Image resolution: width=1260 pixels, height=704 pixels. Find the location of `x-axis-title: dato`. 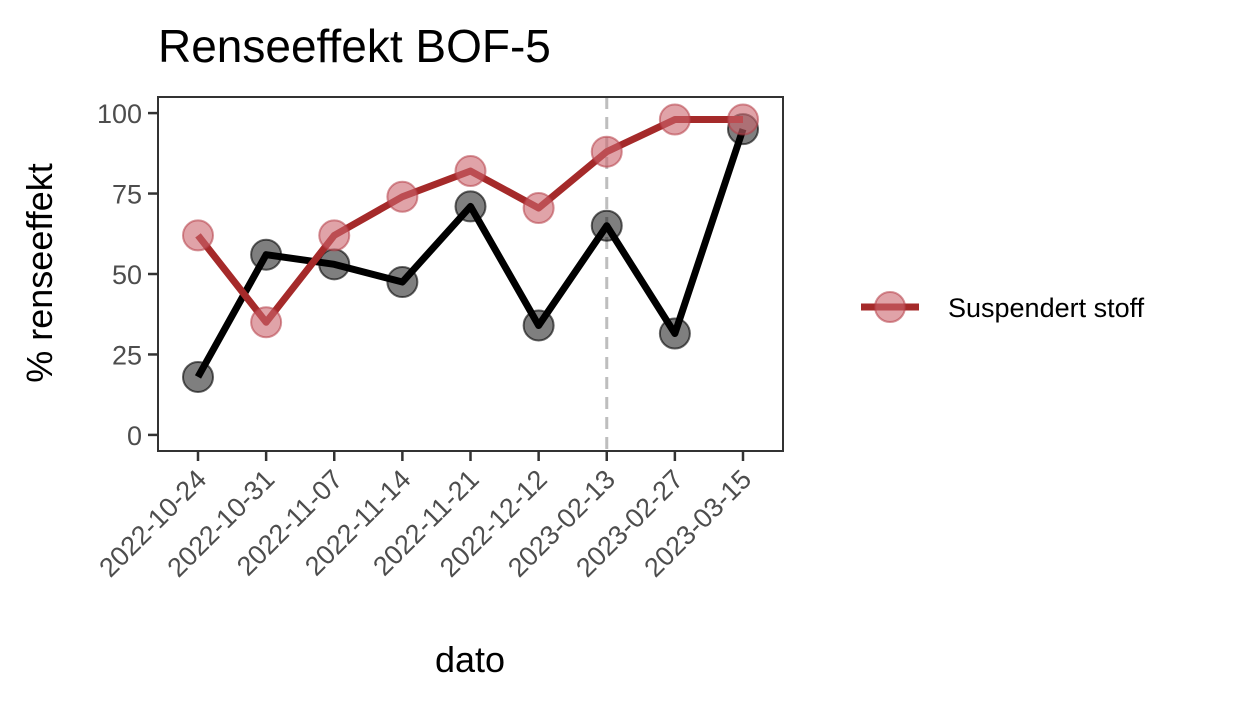

x-axis-title: dato is located at coordinates (470, 659).